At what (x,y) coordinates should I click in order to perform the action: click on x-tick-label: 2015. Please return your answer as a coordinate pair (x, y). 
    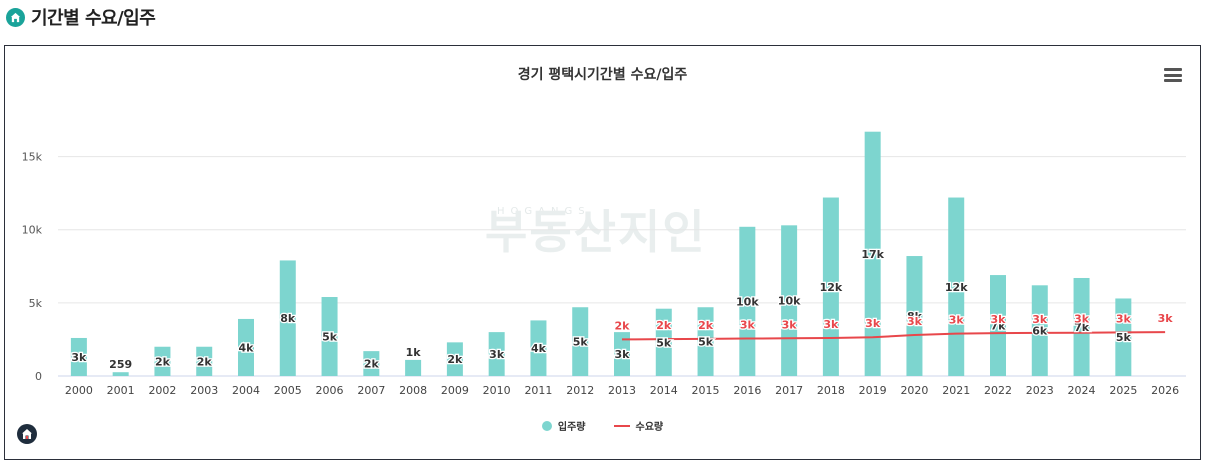
    Looking at the image, I should click on (706, 390).